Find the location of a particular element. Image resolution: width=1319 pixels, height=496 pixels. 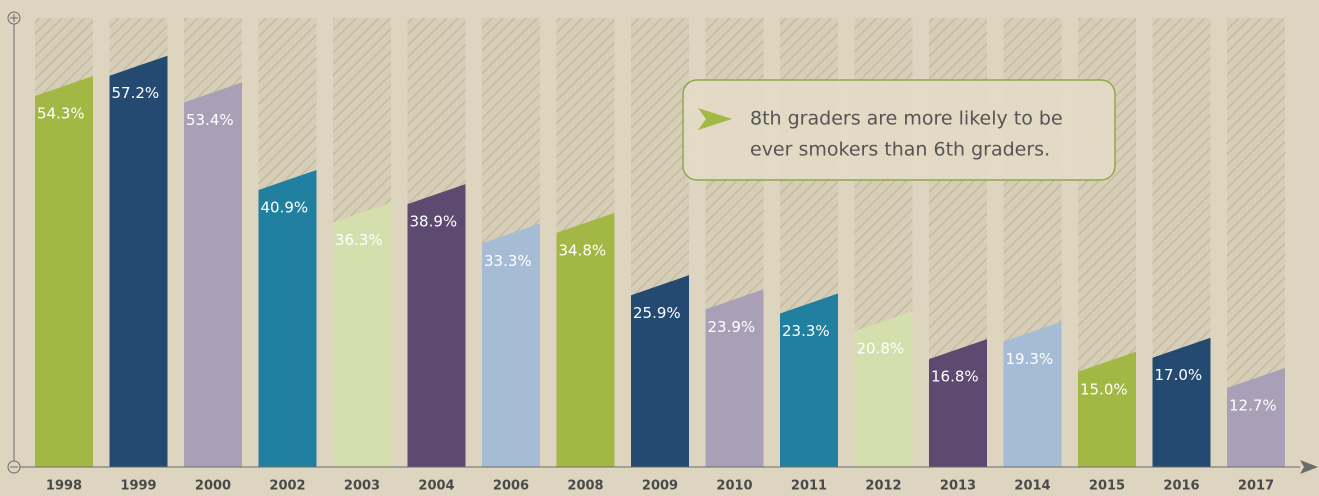

x-tick-label: 2011 is located at coordinates (809, 486).